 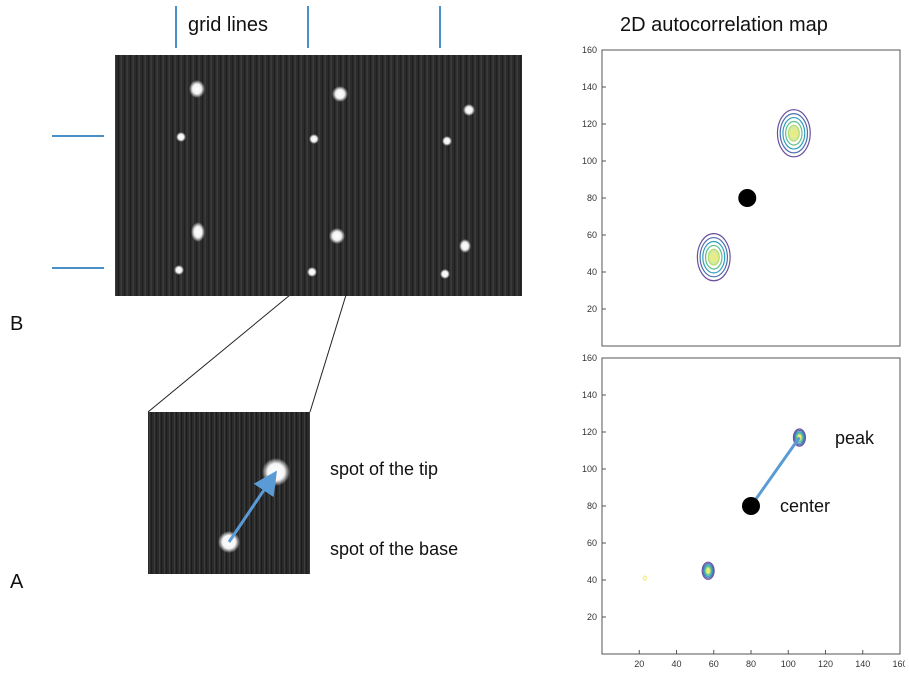 What do you see at coordinates (751, 664) in the screenshot?
I see `x-tick-label: 80` at bounding box center [751, 664].